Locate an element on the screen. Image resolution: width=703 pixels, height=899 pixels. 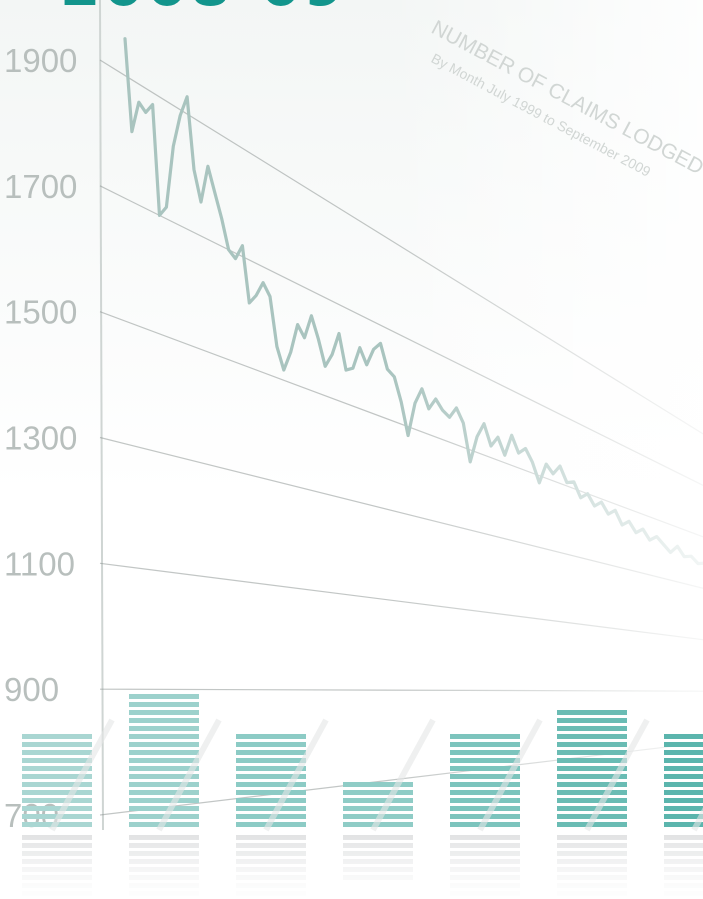
y-axis-line is located at coordinates (101, 415).